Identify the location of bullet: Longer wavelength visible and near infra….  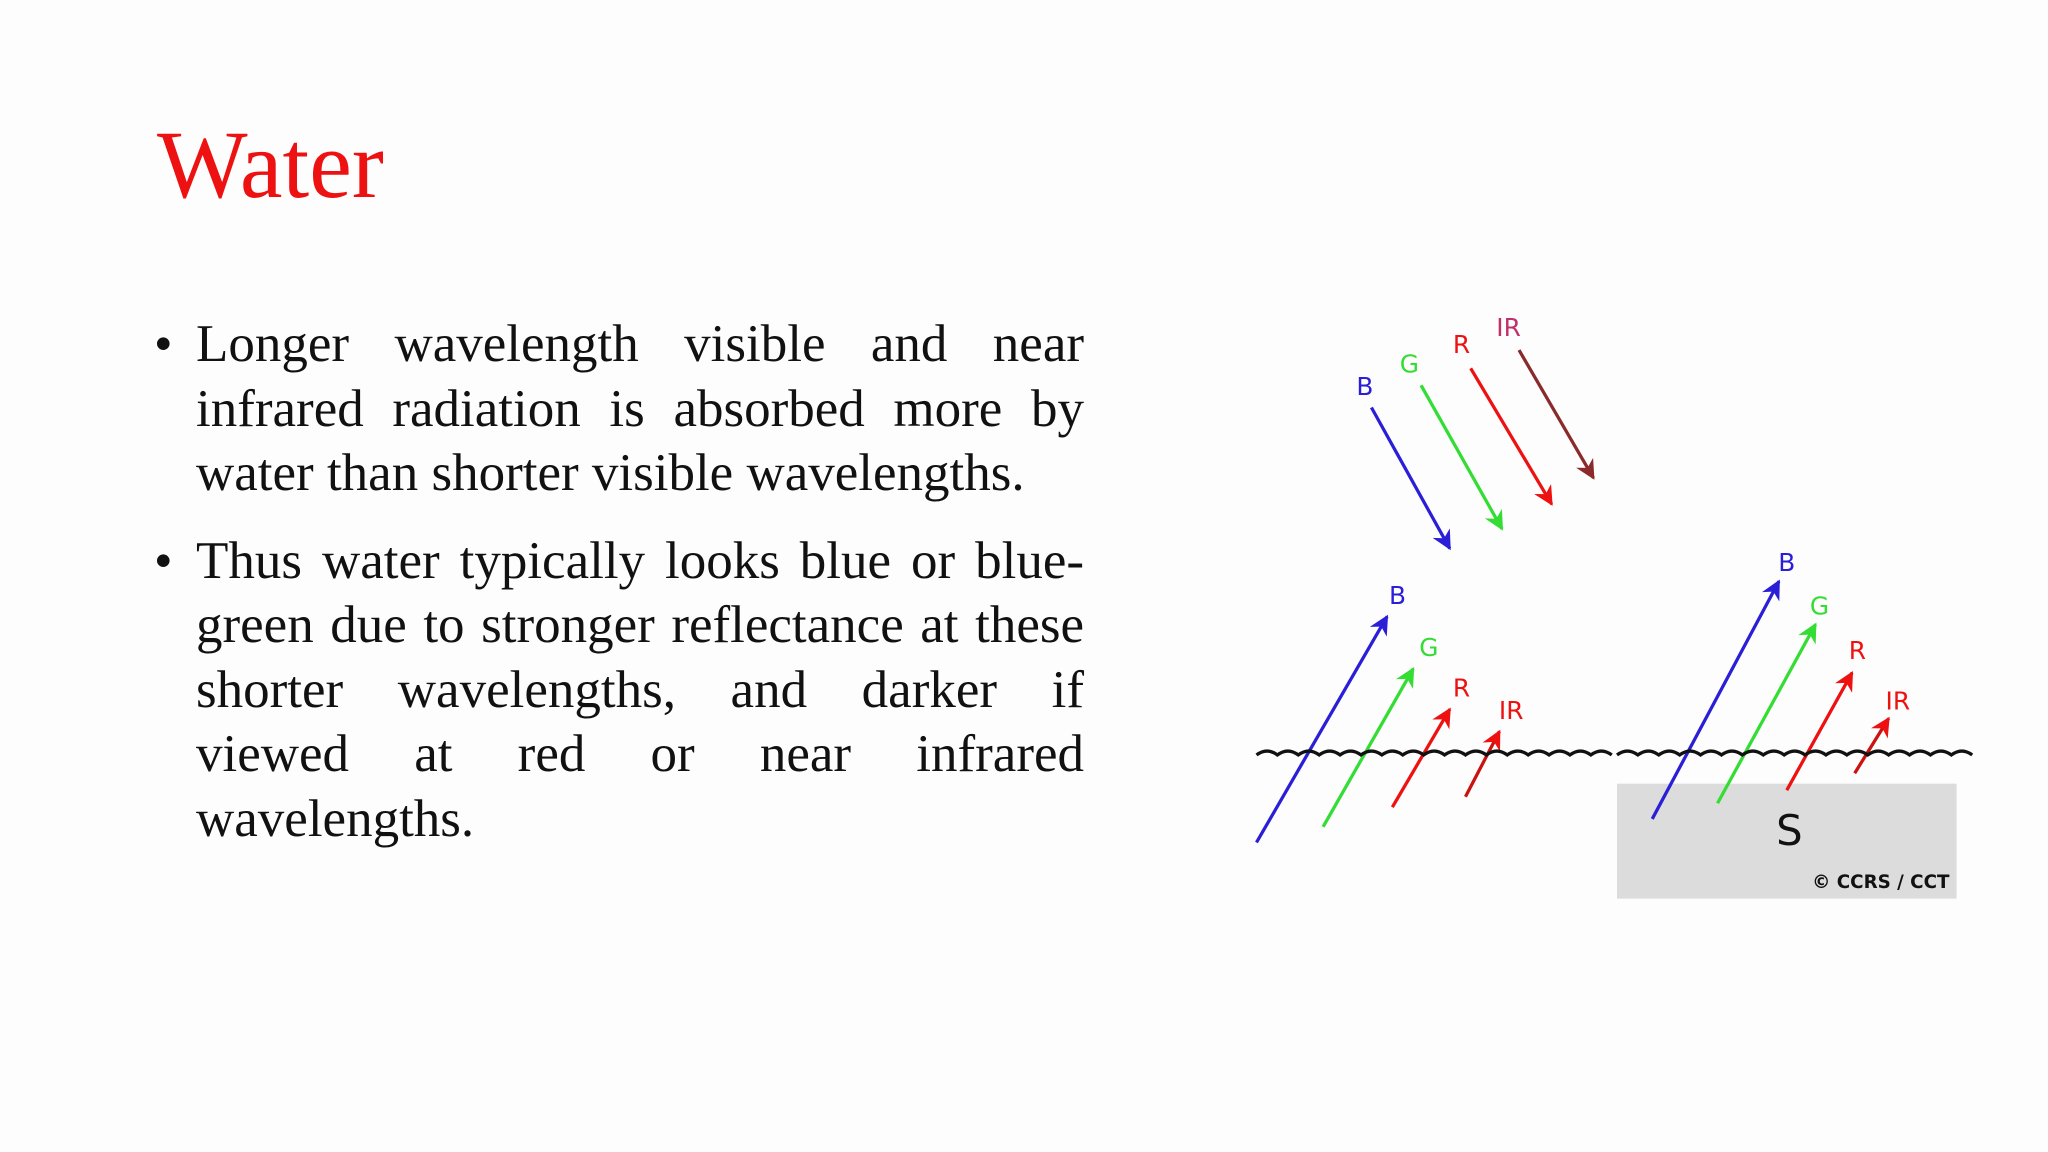
(617, 409).